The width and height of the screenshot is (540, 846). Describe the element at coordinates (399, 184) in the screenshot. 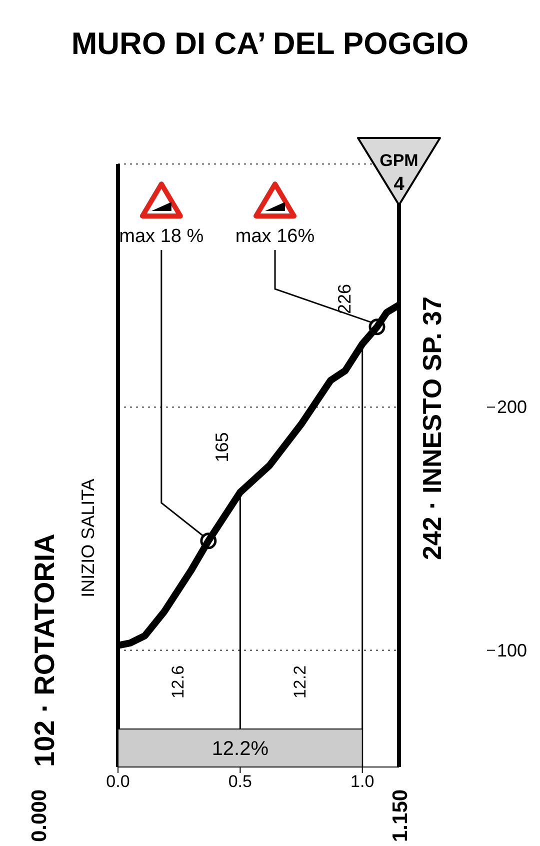

I see `annotation: 4` at that location.